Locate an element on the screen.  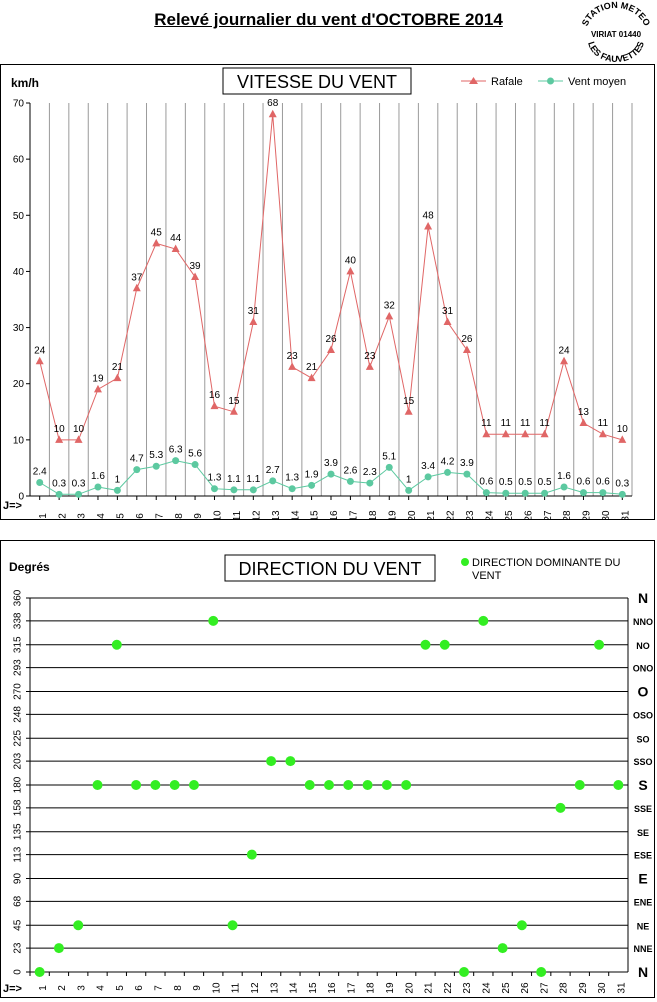
x-tick-label: 29 is located at coordinates (583, 988).